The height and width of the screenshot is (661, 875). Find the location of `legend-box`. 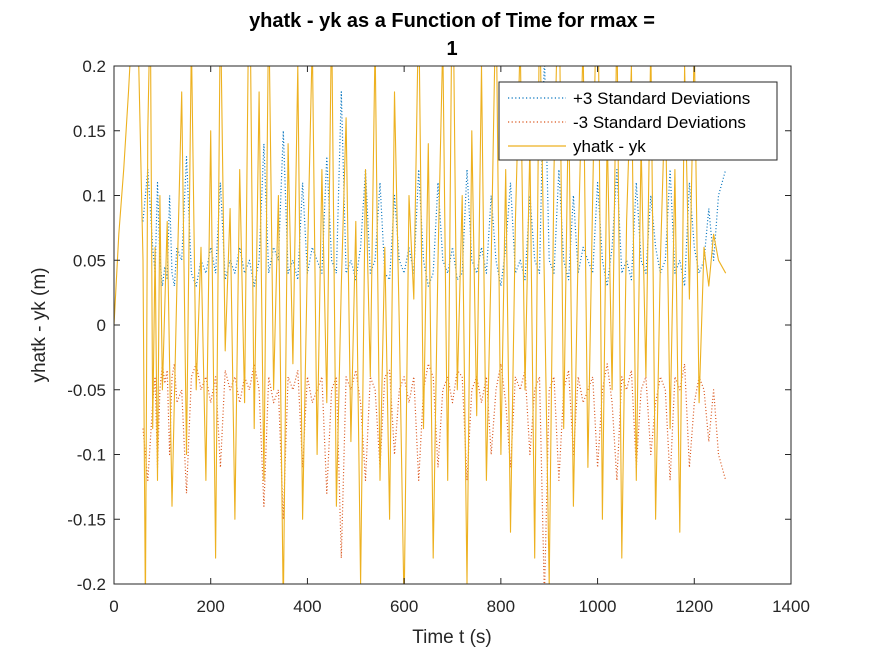

legend-box is located at coordinates (638, 121).